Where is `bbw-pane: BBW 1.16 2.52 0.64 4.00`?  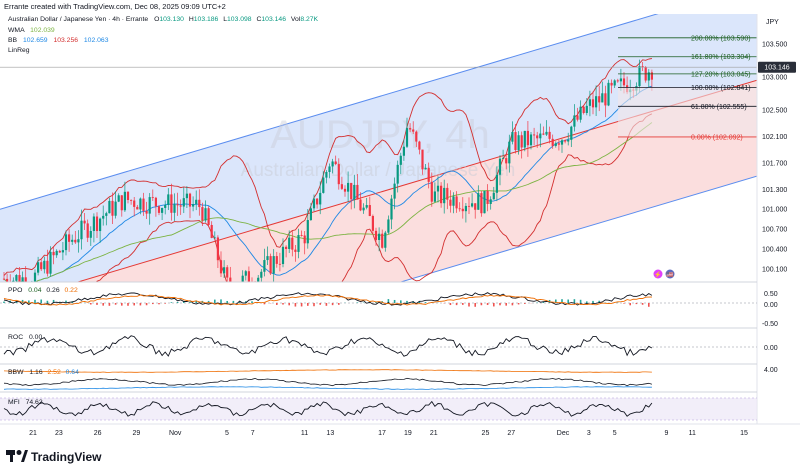
bbw-pane: BBW 1.16 2.52 0.64 4.00 is located at coordinates (390, 378).